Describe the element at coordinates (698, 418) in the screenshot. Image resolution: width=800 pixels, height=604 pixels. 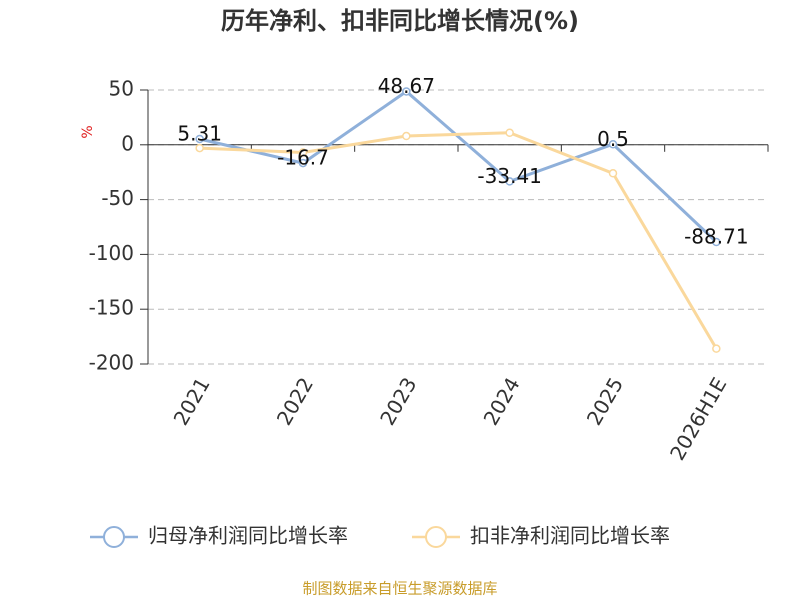
I see `x-tick-label: 2026H1E` at that location.